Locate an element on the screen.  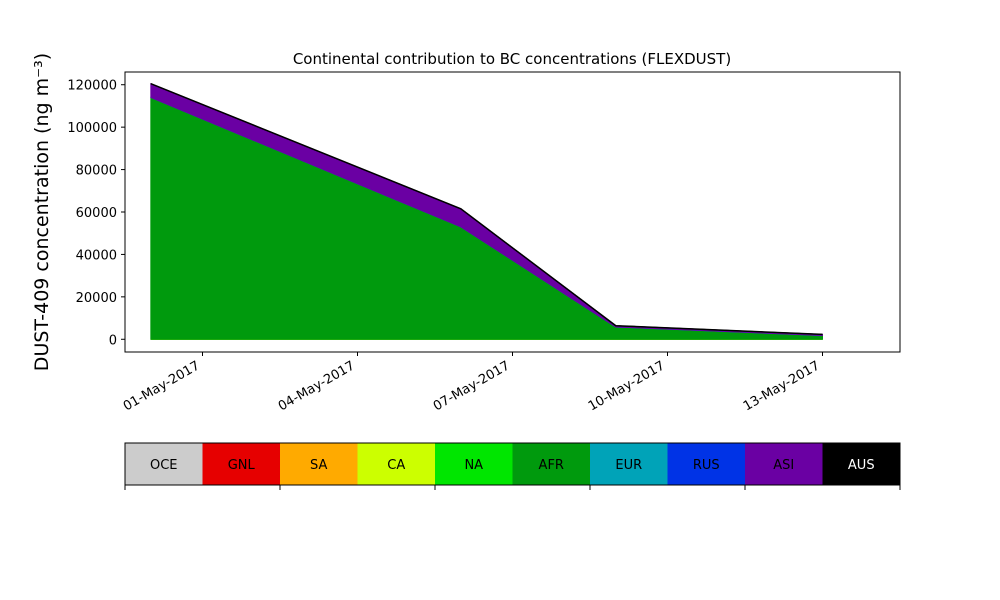
y-tick-label: 0 is located at coordinates (113, 340).